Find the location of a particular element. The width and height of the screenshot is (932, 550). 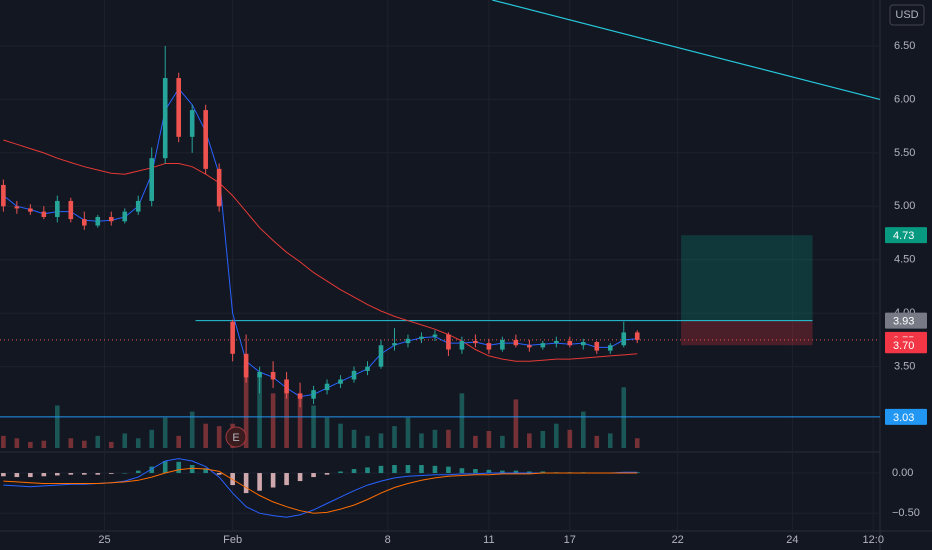

y-tick-label: 6.00 is located at coordinates (904, 99).